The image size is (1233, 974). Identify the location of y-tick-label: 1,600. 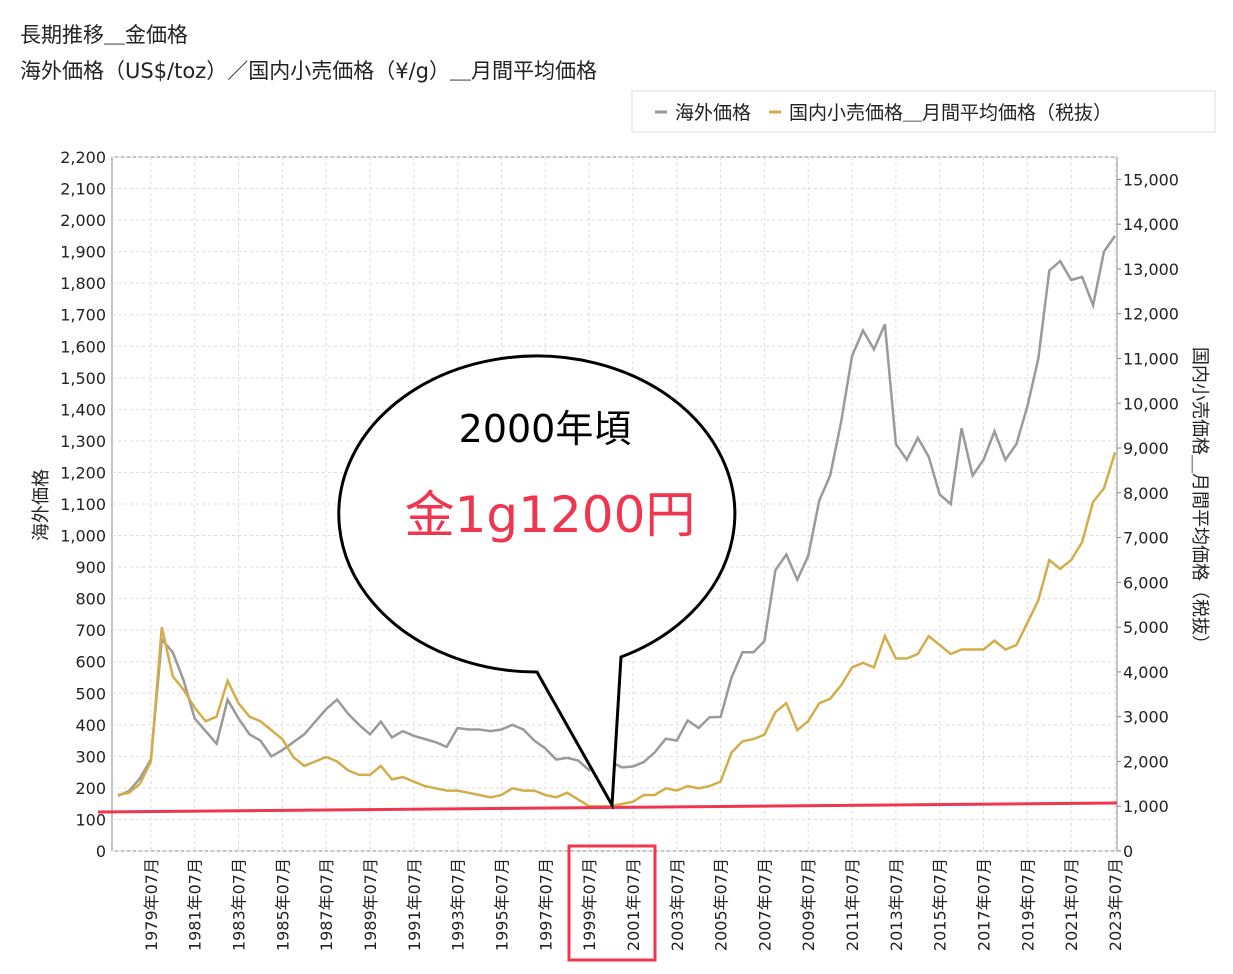
(83, 346).